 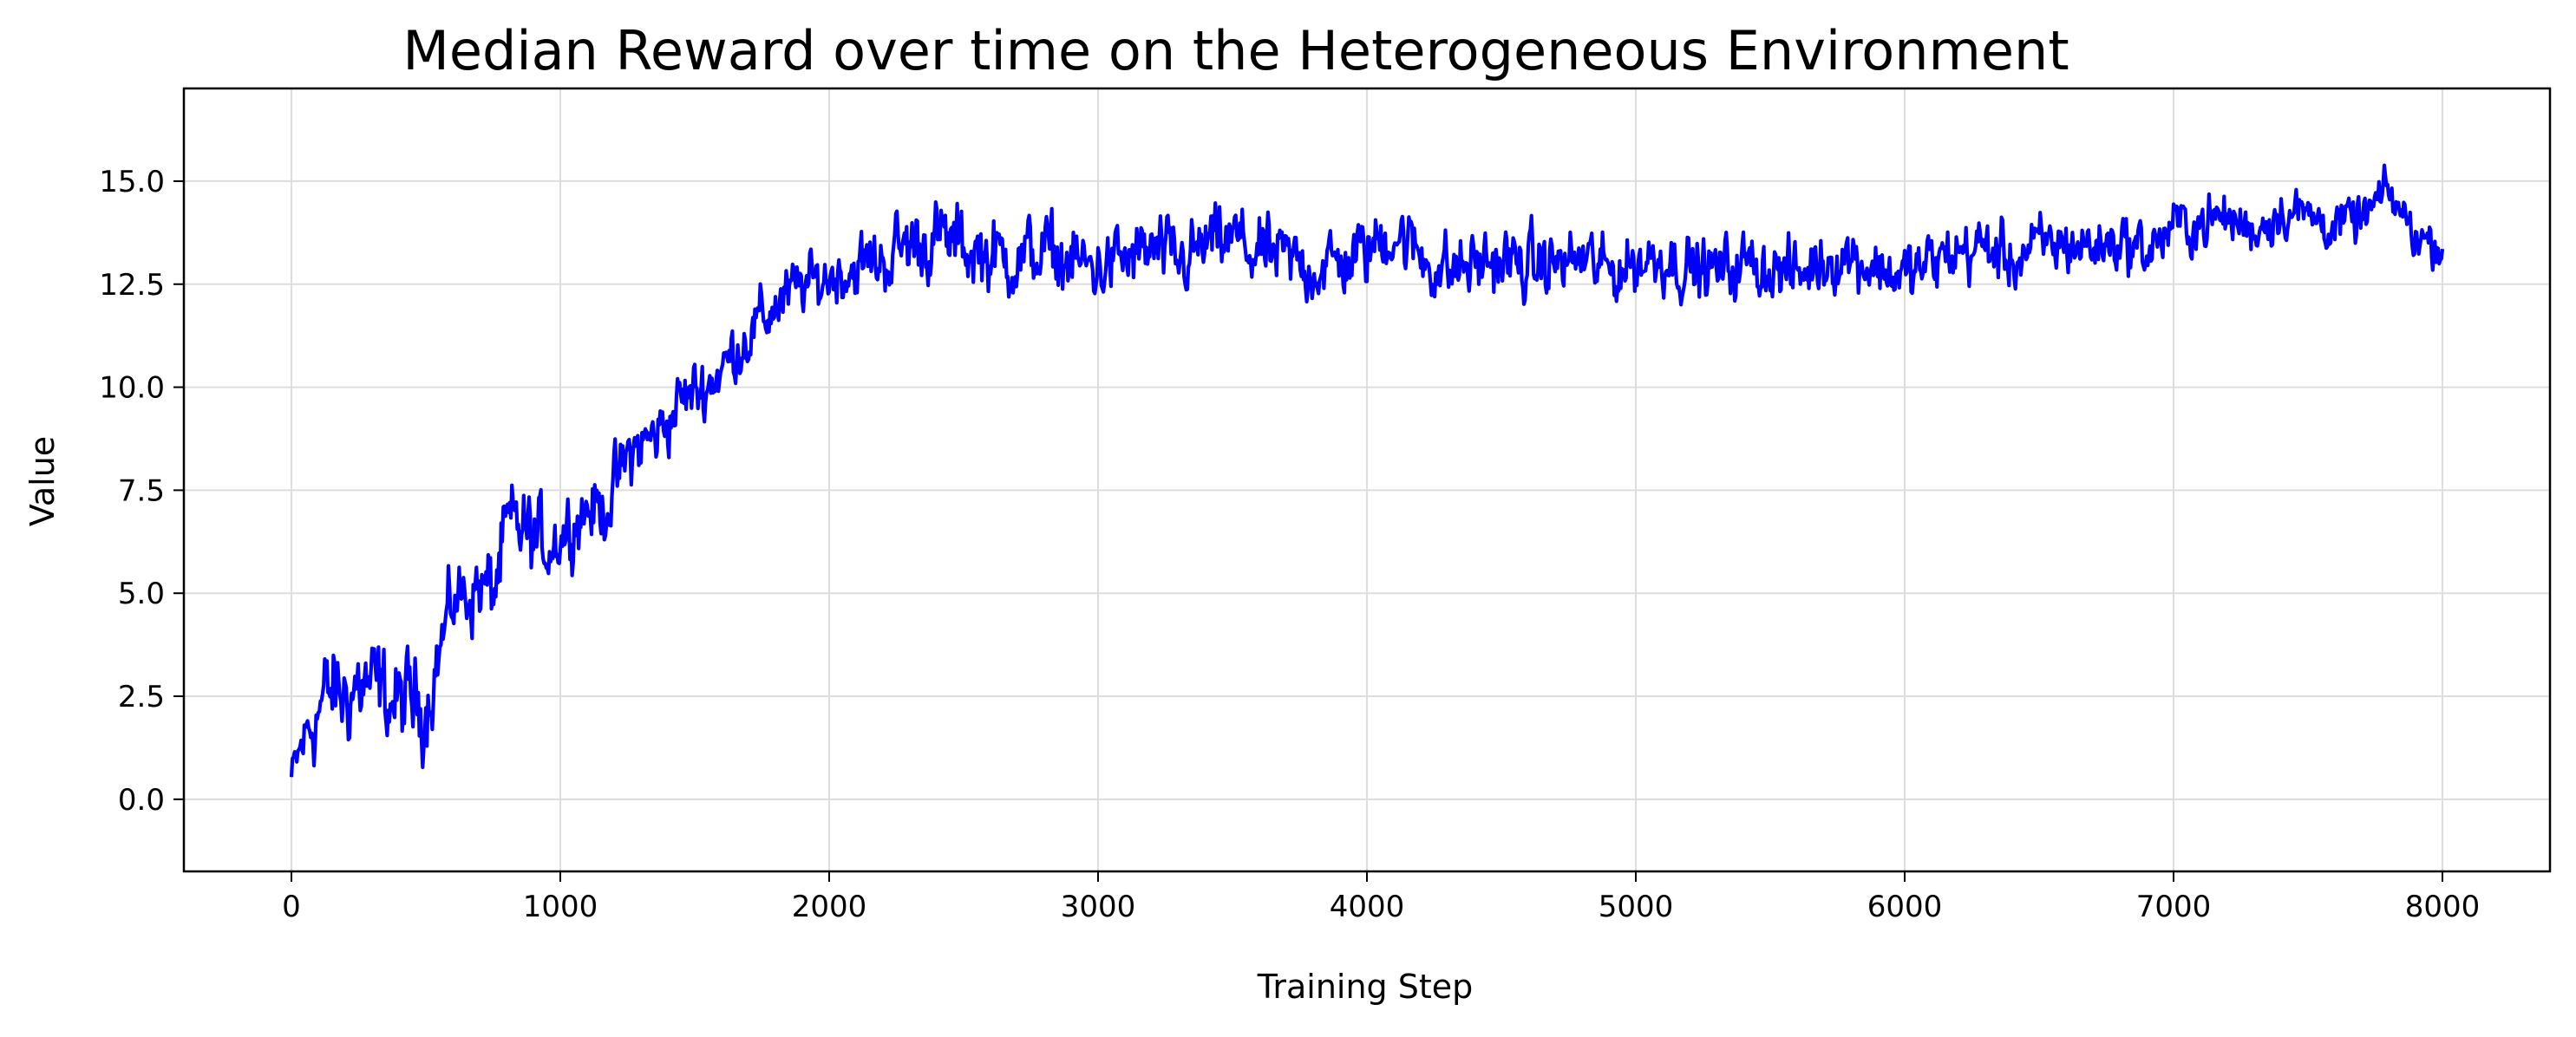 I want to click on x-tick-label: 7000, so click(x=2174, y=907).